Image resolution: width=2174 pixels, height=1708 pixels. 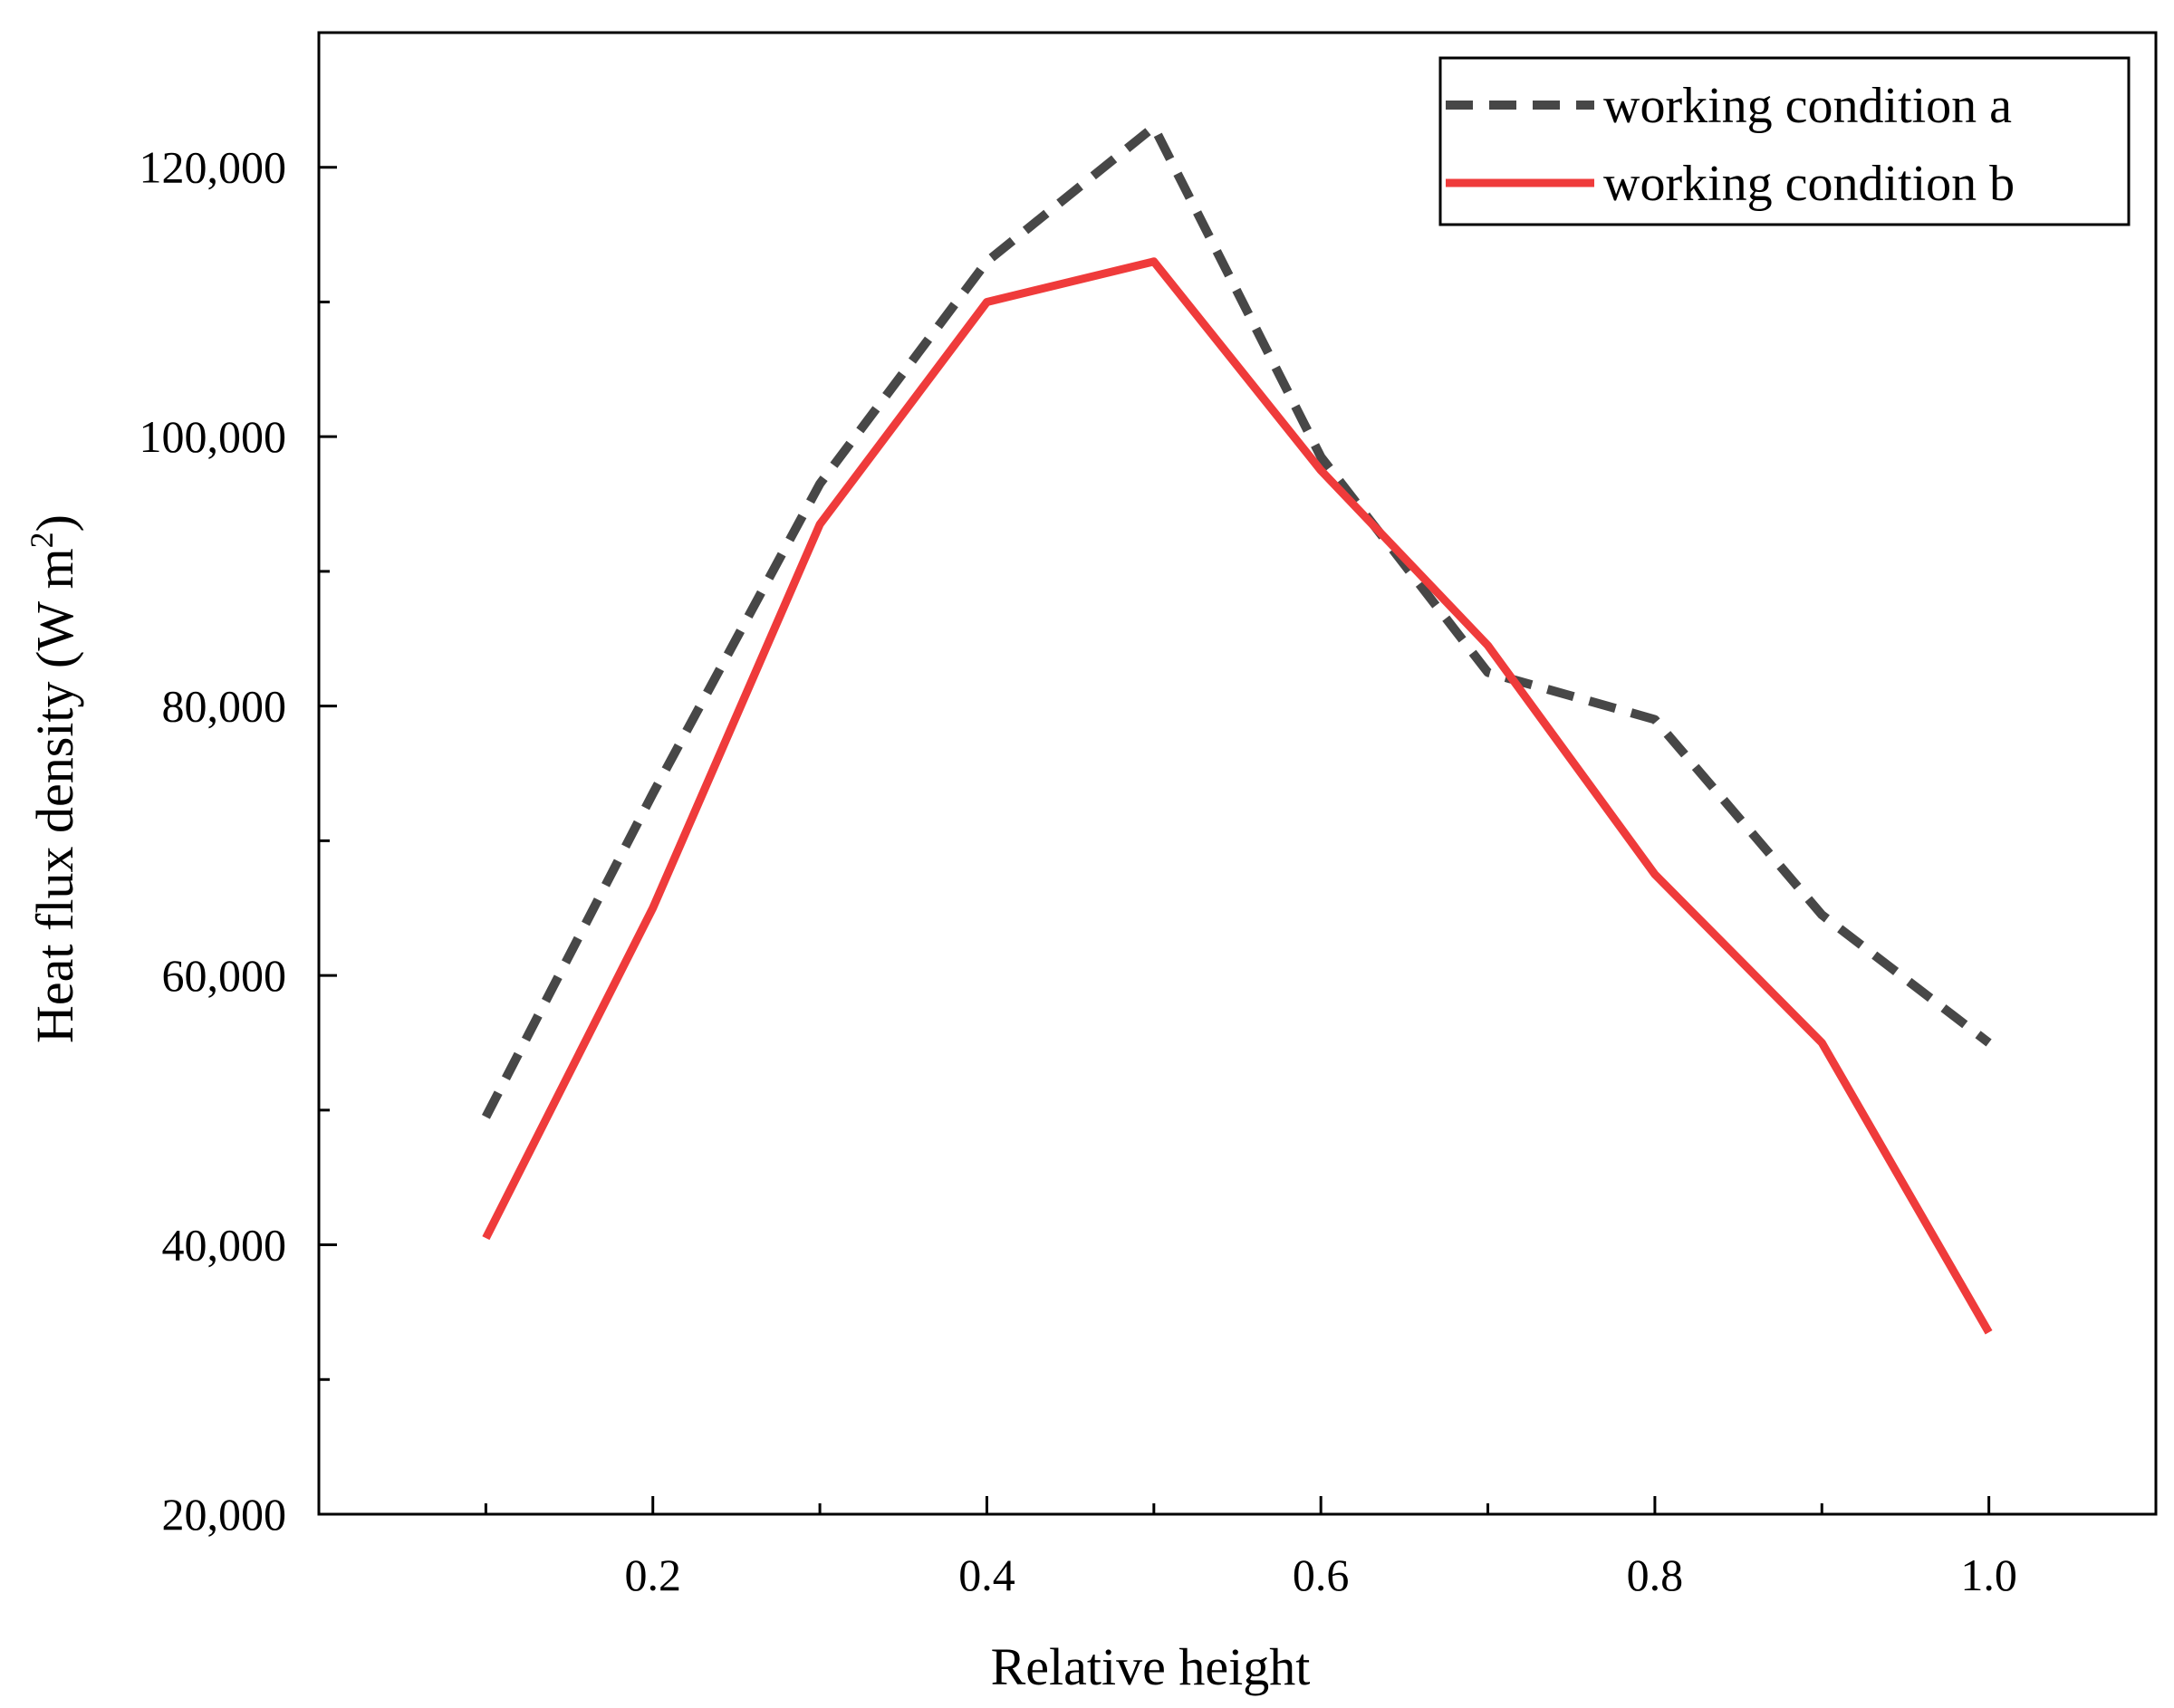 I want to click on y-axis-title-superscript: 2, so click(x=42, y=540).